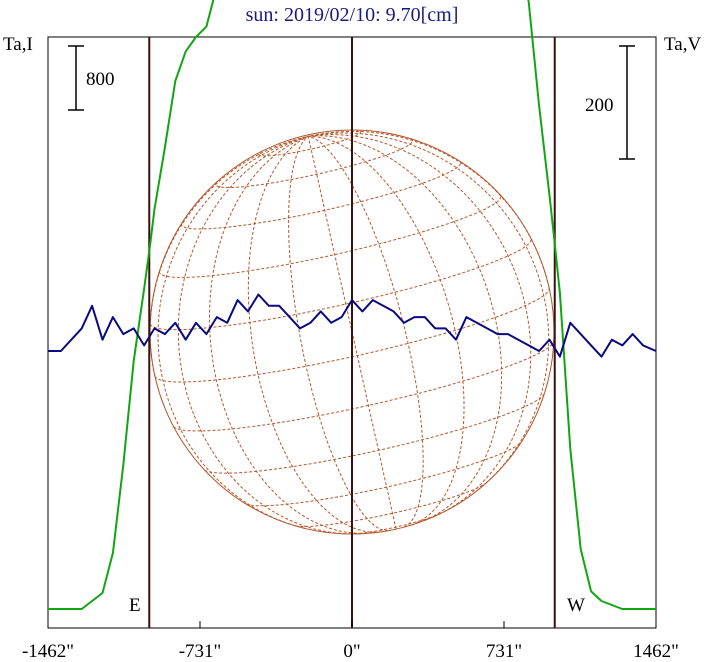 The image size is (708, 662). Describe the element at coordinates (504, 651) in the screenshot. I see `x-tick-label: 731"` at that location.